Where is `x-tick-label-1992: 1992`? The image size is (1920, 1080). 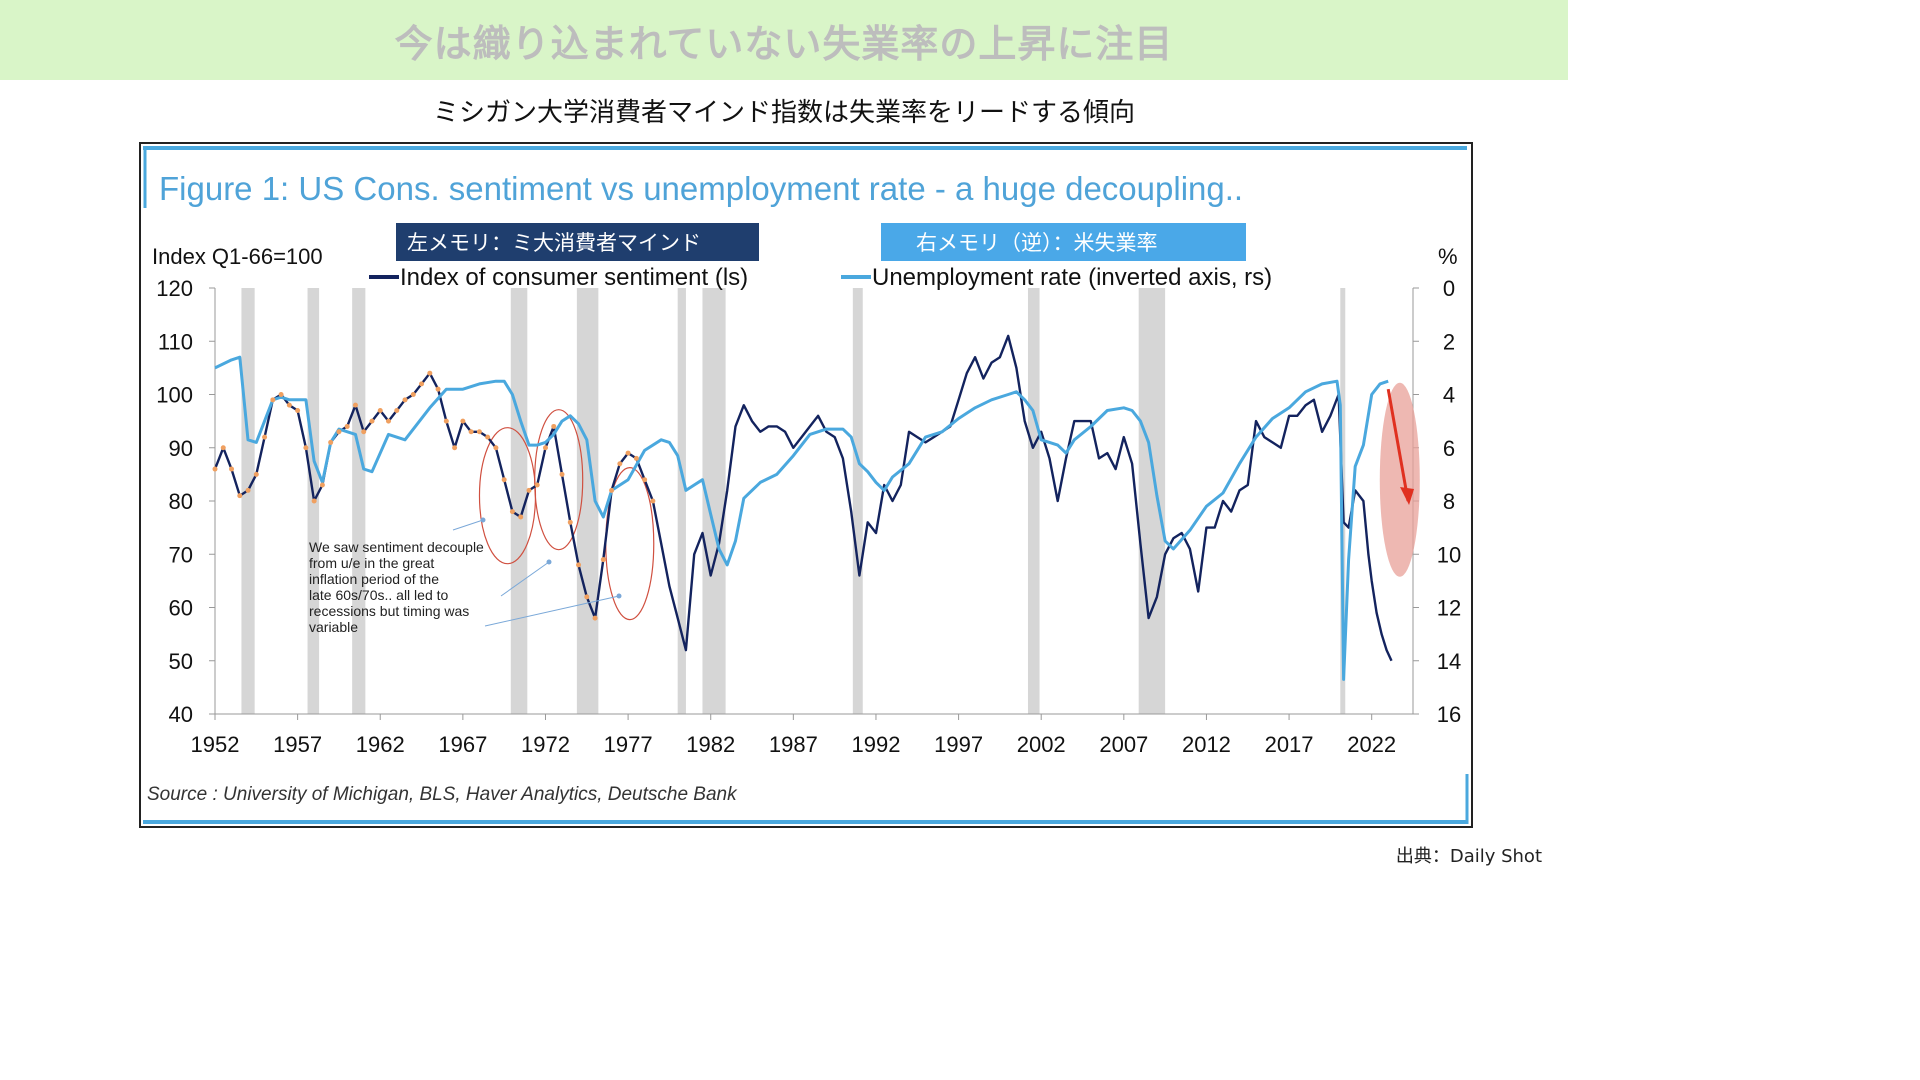 x-tick-label-1992: 1992 is located at coordinates (875, 744).